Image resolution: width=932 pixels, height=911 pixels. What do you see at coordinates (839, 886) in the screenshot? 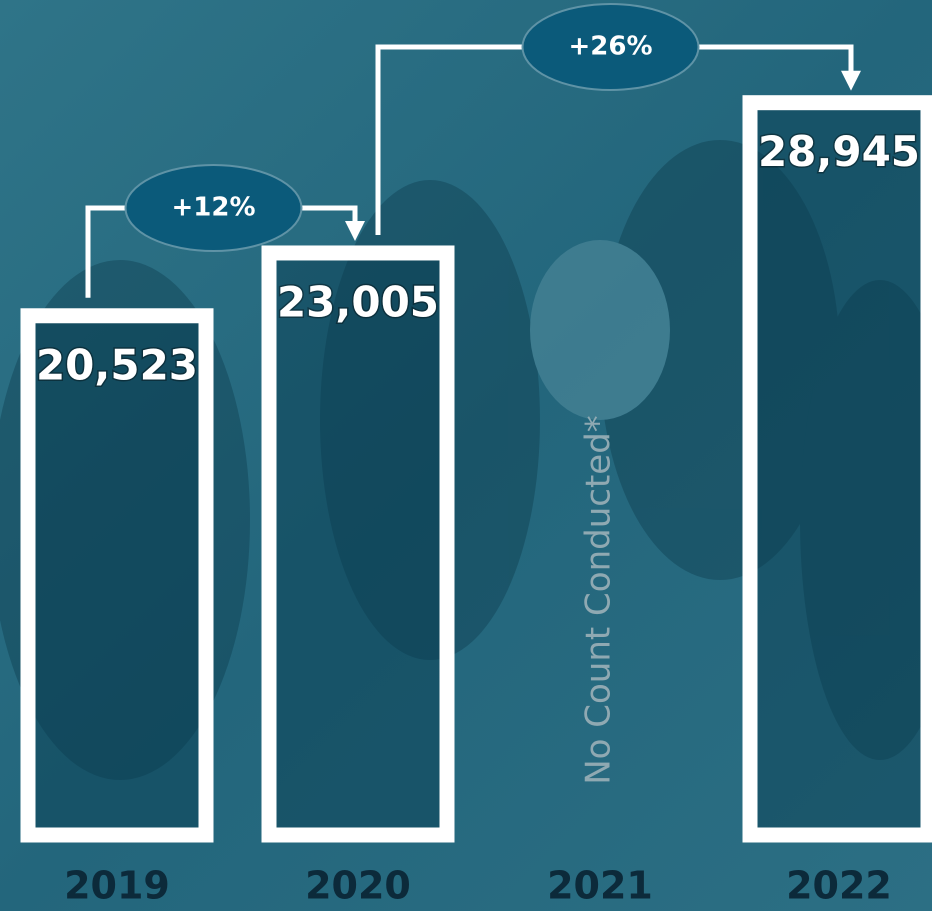
I see `x-tick-label: 2022` at bounding box center [839, 886].